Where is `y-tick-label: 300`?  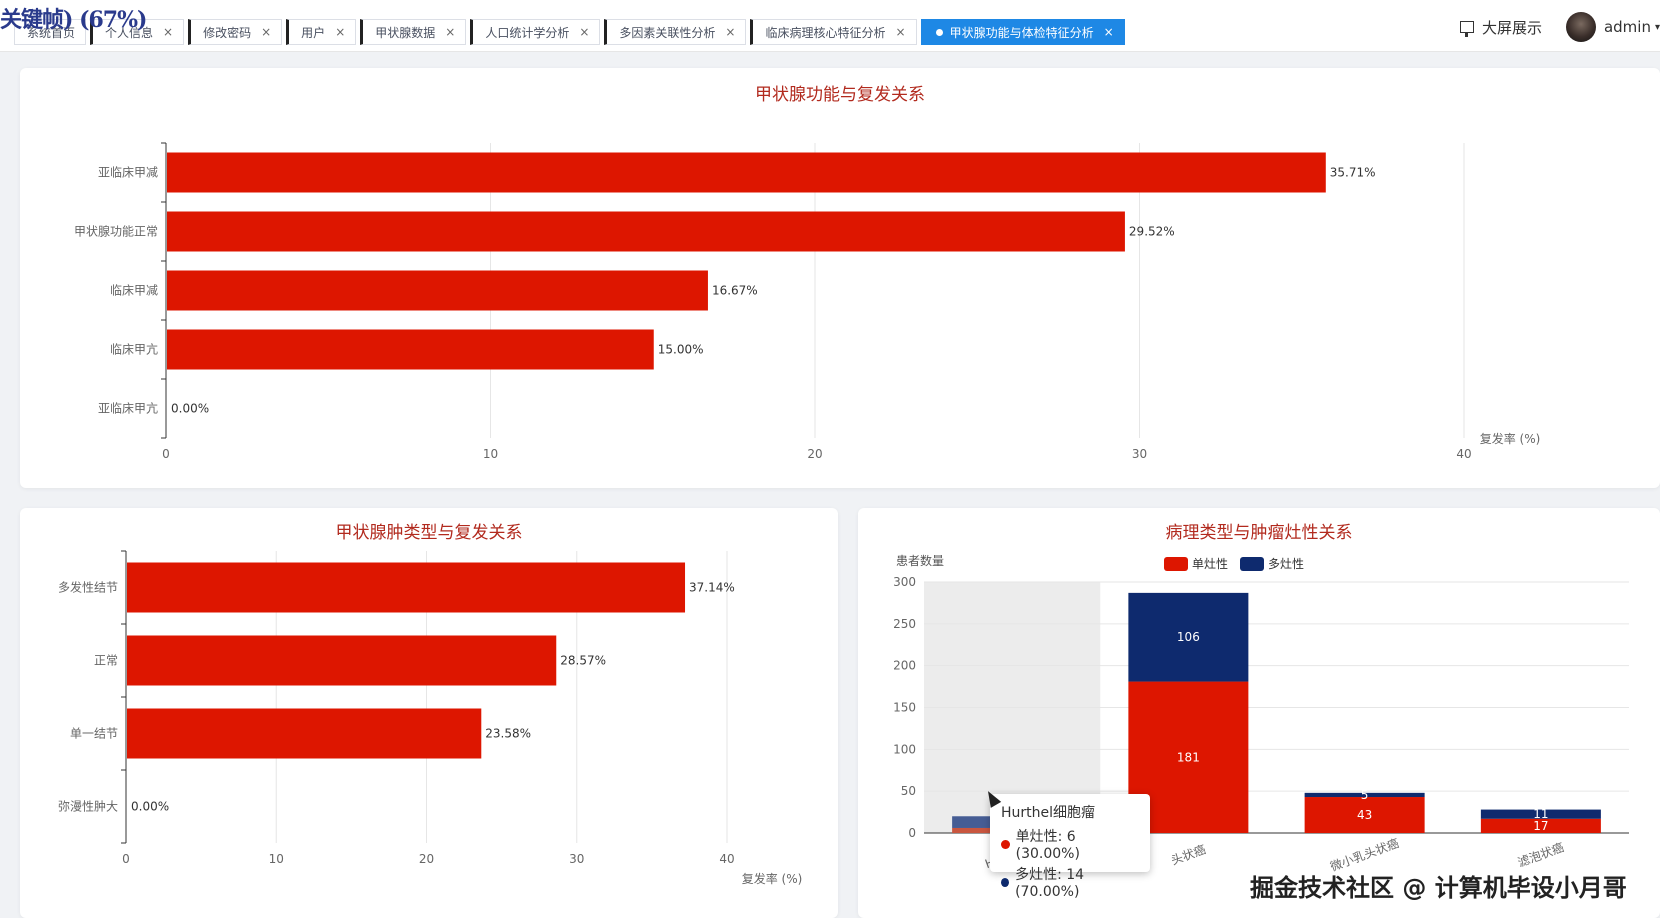
y-tick-label: 300 is located at coordinates (904, 582).